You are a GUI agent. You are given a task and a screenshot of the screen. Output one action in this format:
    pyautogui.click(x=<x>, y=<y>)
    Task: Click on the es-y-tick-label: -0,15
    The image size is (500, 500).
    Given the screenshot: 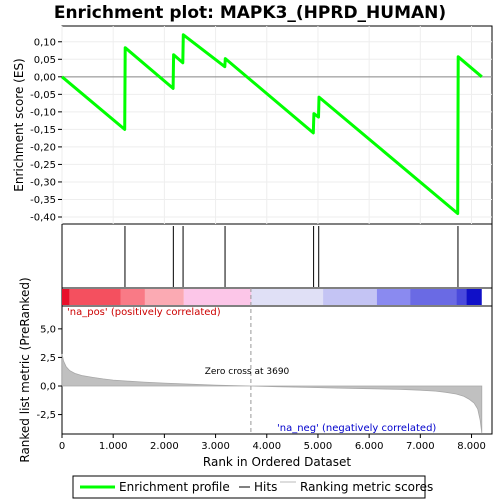 What is the action you would take?
    pyautogui.click(x=43, y=130)
    